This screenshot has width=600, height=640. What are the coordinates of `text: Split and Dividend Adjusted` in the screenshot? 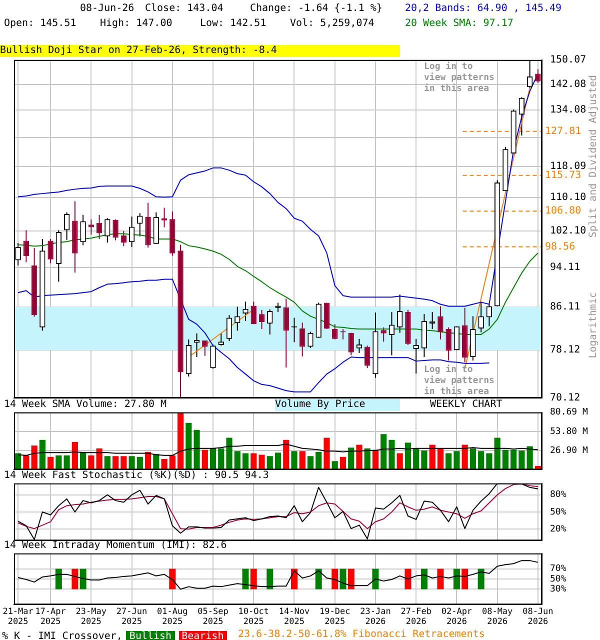 It's located at (593, 156).